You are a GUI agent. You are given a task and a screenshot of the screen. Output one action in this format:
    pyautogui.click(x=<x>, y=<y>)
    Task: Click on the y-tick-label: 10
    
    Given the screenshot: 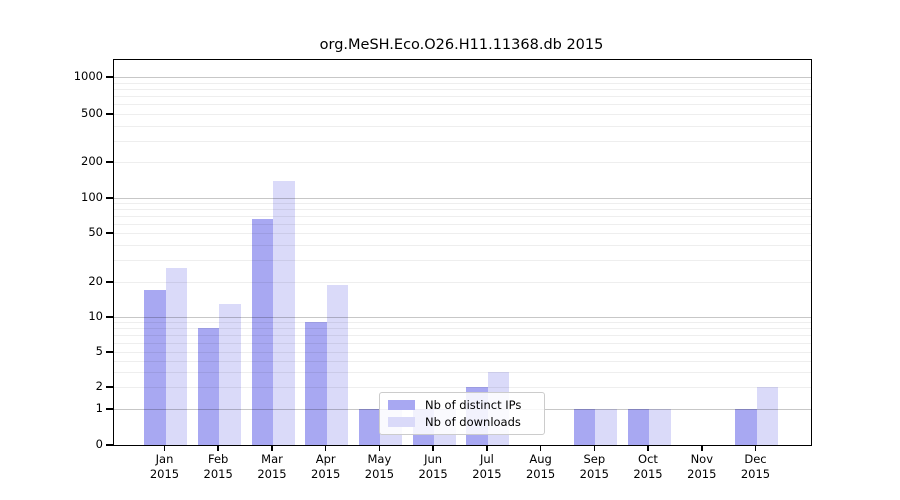 What is the action you would take?
    pyautogui.click(x=95, y=316)
    